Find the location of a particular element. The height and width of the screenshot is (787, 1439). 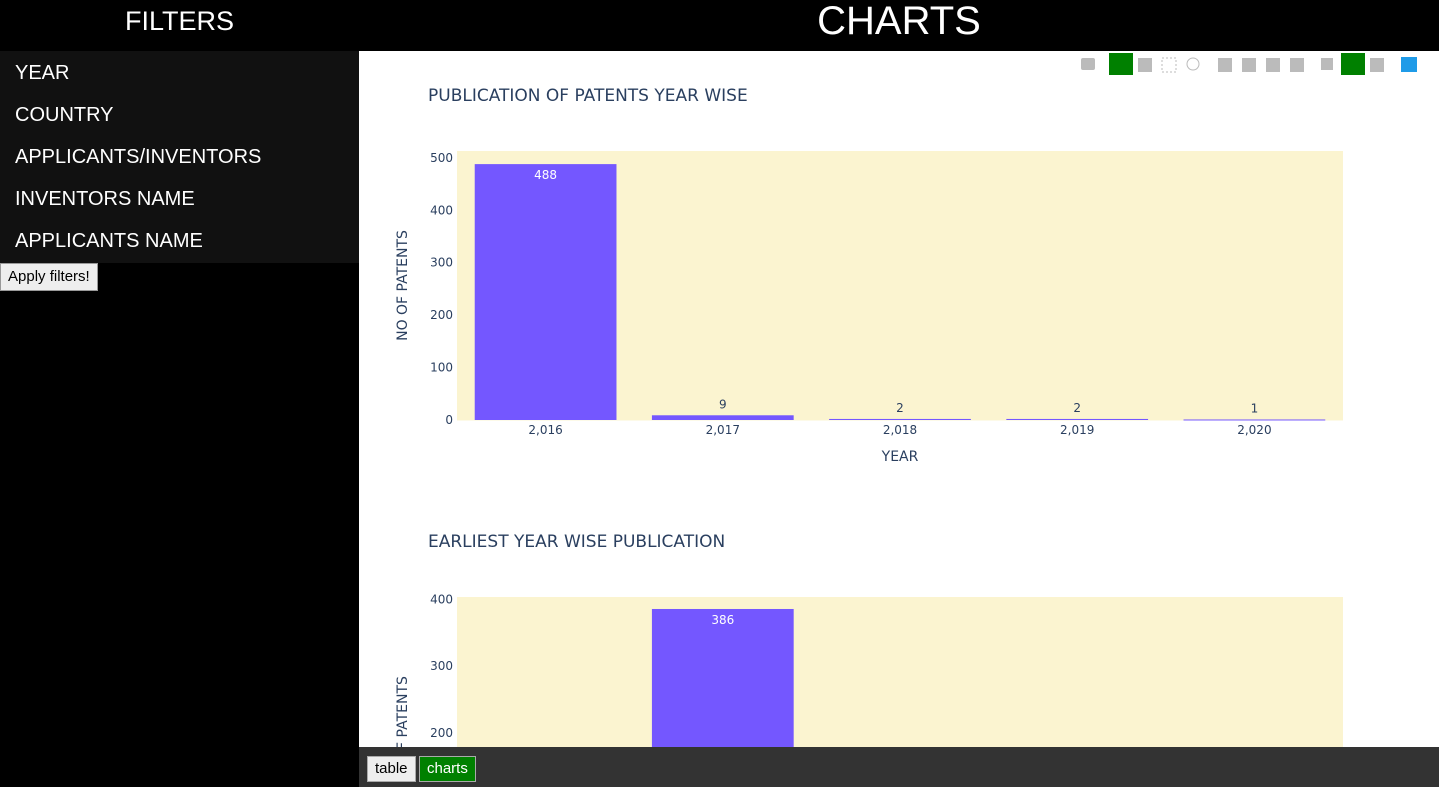

modebar is located at coordinates (1249, 64).